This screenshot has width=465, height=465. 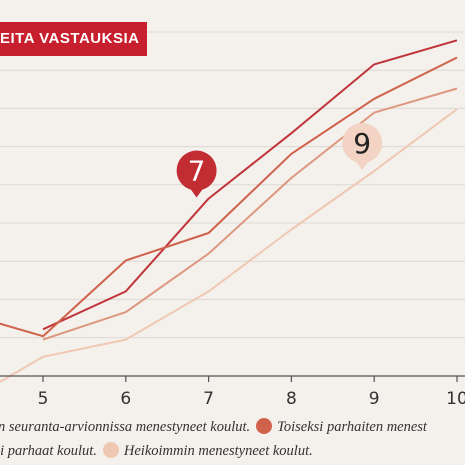 What do you see at coordinates (374, 399) in the screenshot?
I see `x-tick-label: 9` at bounding box center [374, 399].